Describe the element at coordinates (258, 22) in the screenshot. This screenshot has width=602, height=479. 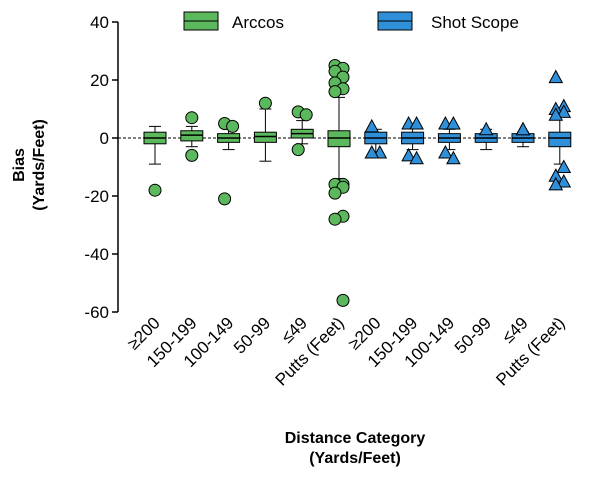
I see `legend-label-arccos: Arccos` at that location.